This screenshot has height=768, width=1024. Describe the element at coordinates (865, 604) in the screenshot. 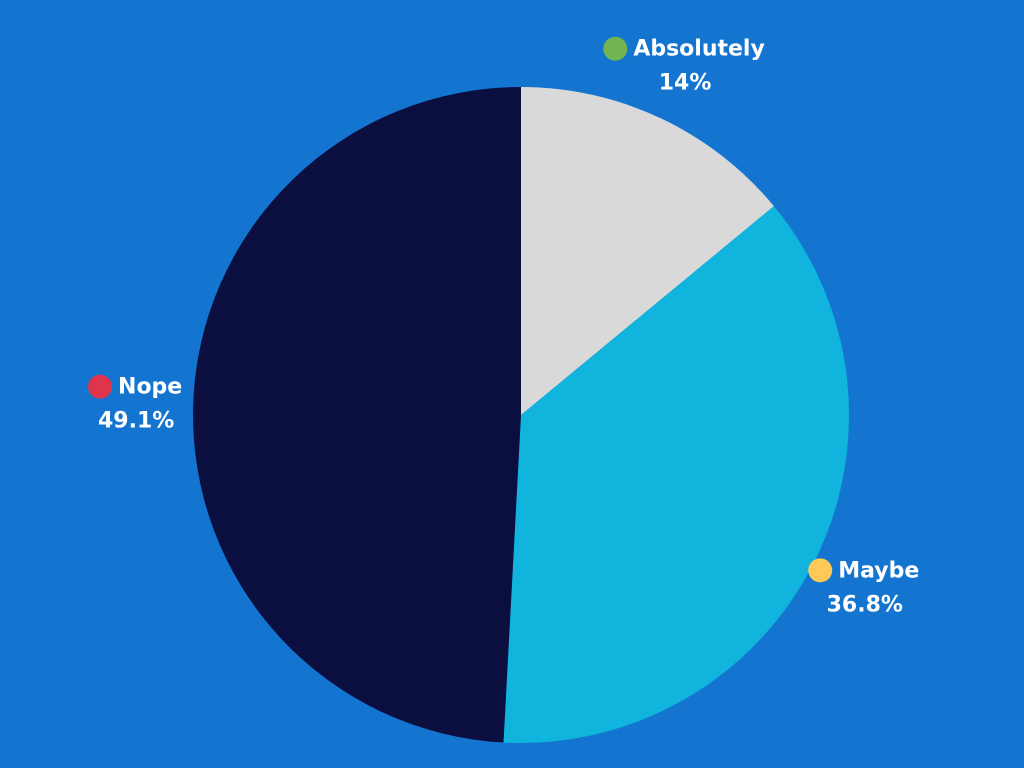

I see `value-label: 36.8%` at that location.